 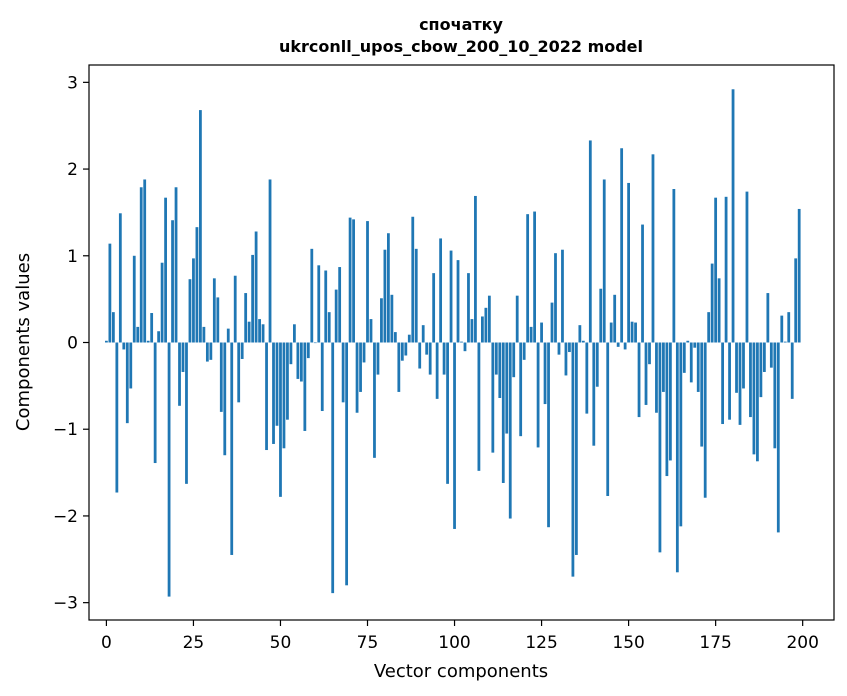 I want to click on y-tick-label--3: −3, so click(x=65, y=604).